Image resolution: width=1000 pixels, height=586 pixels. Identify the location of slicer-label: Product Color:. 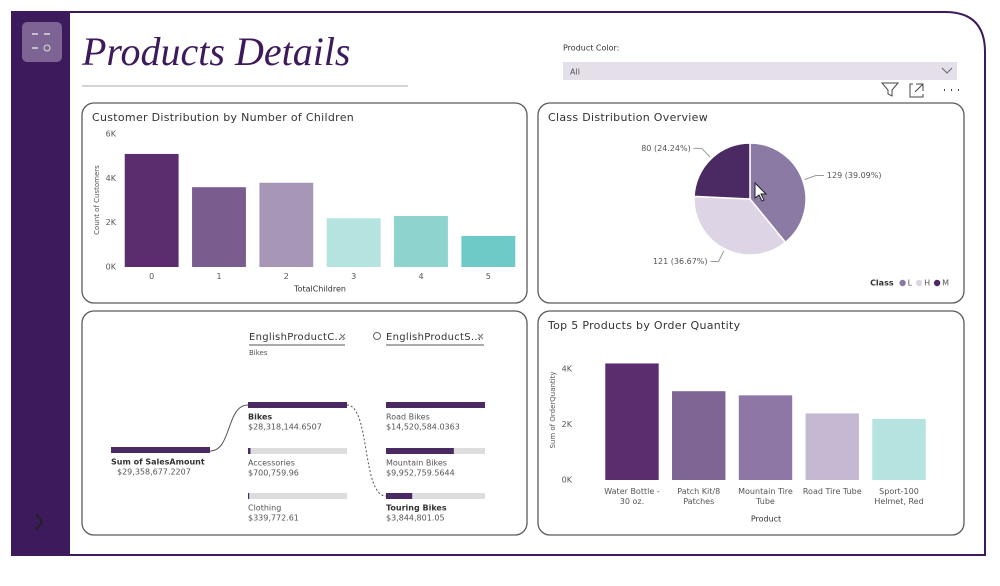
(591, 48).